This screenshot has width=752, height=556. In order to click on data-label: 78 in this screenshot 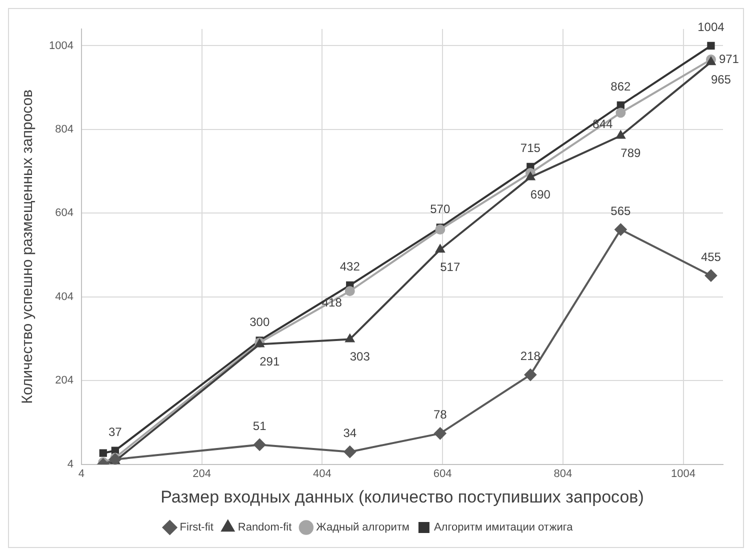, I will do `click(440, 415)`.